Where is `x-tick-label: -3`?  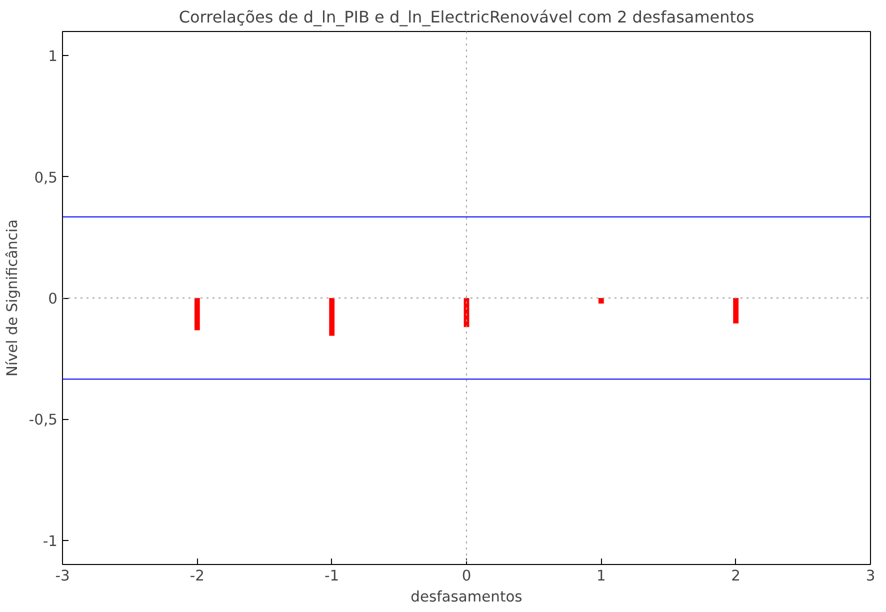
x-tick-label: -3 is located at coordinates (62, 576).